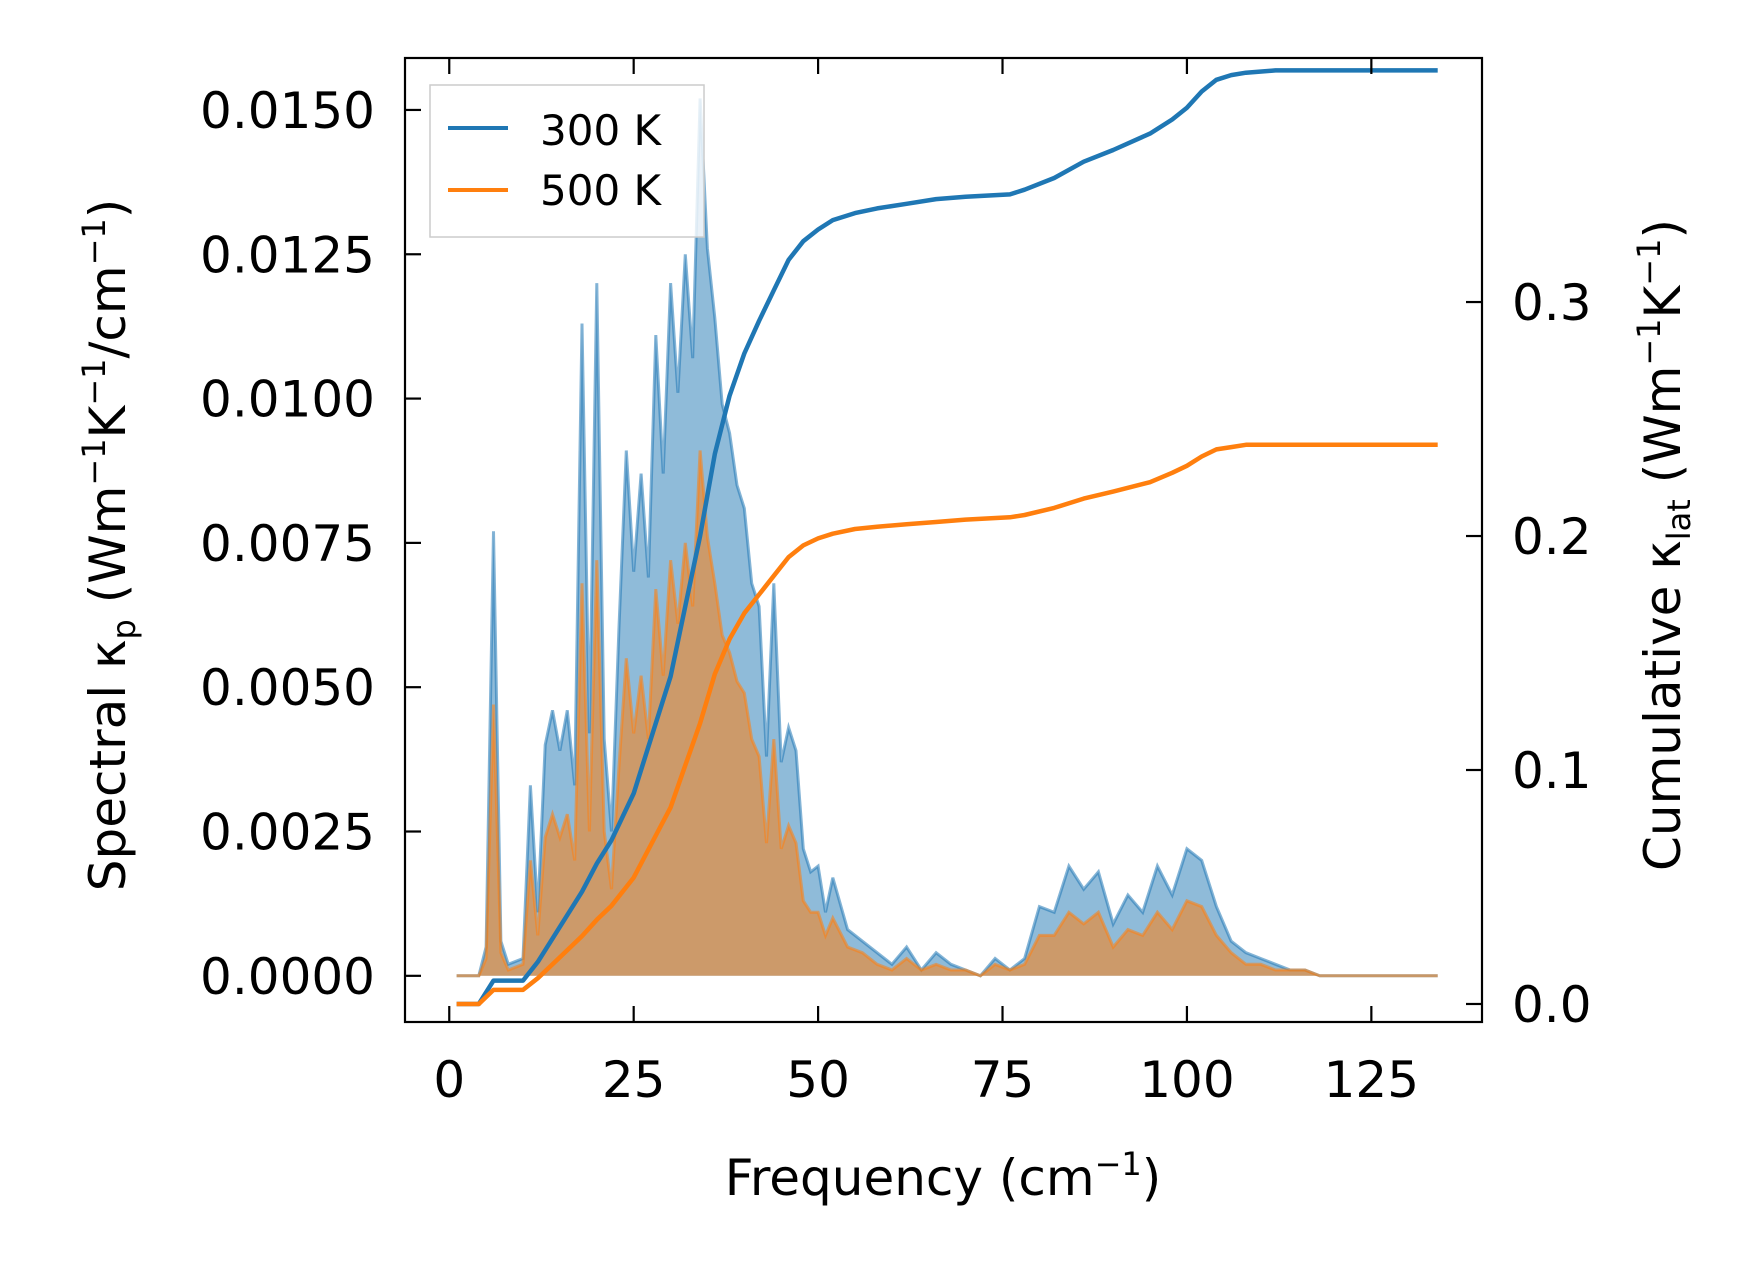 This screenshot has width=1753, height=1264. Describe the element at coordinates (1003, 1080) in the screenshot. I see `x-tick-label: 75` at that location.